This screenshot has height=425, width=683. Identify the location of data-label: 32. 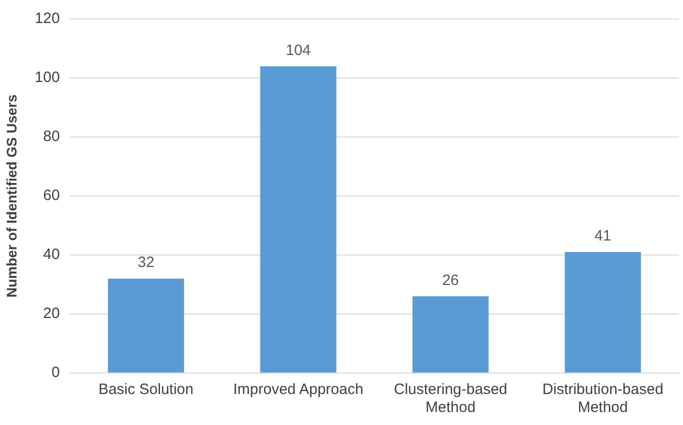
(146, 263).